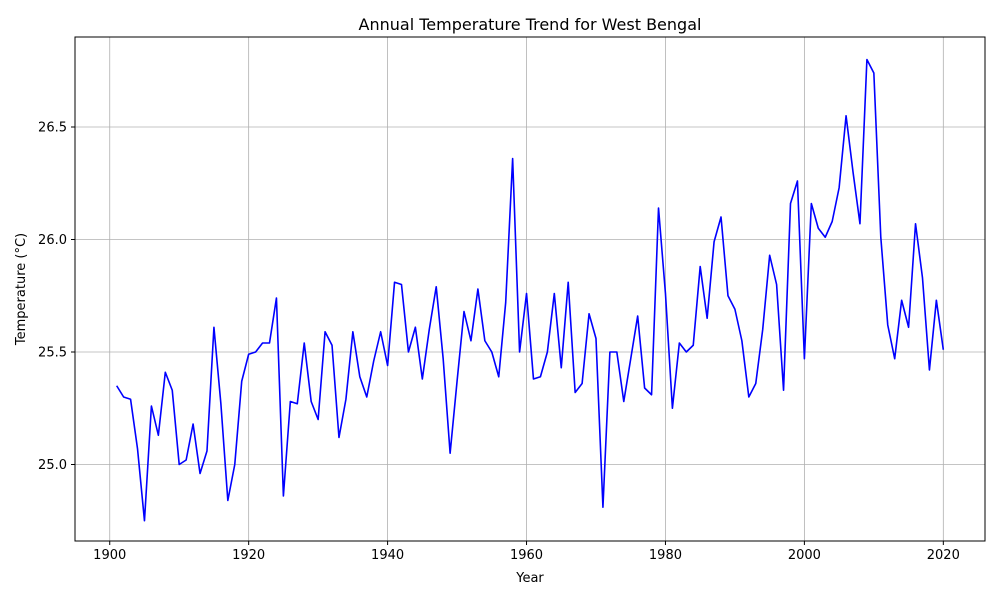 Image resolution: width=1000 pixels, height=600 pixels. I want to click on y-axis-label: Temperature (°C), so click(21, 289).